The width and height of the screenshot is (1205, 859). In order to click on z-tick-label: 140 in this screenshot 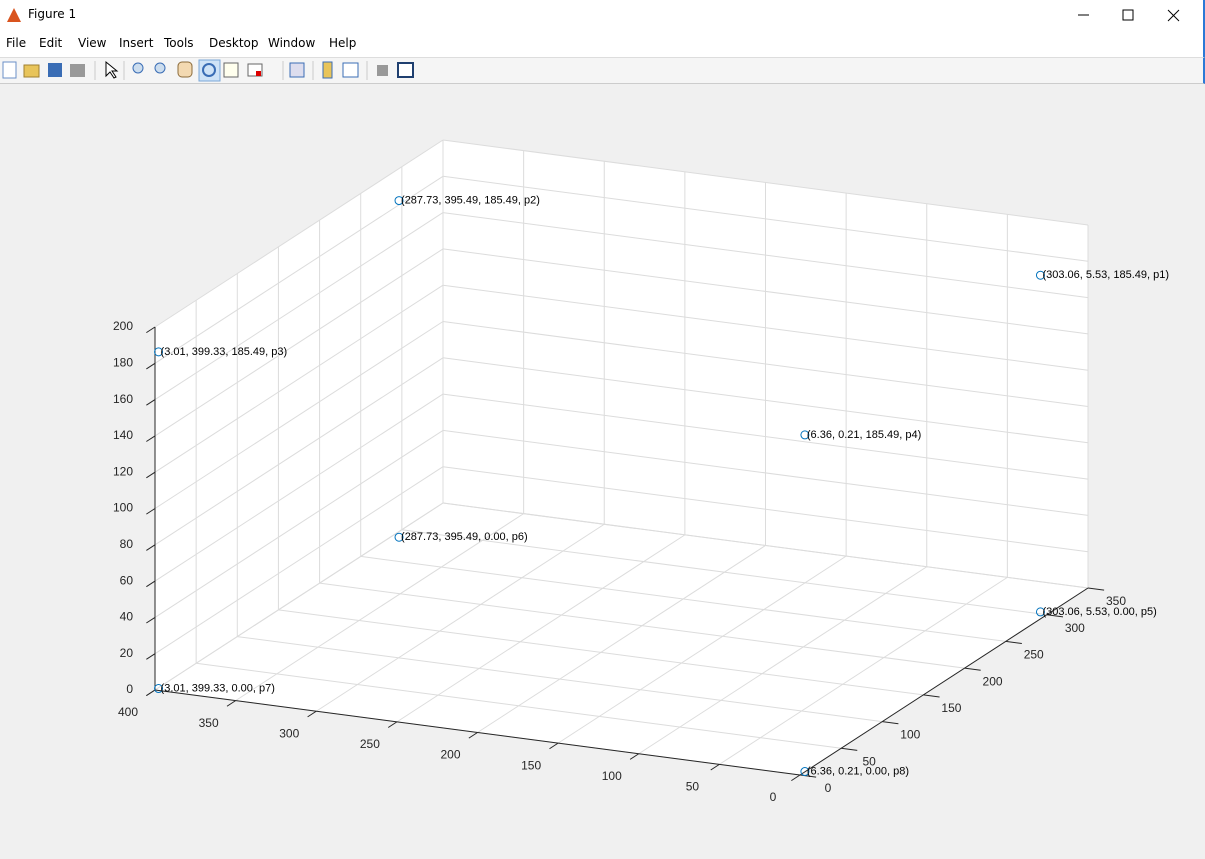, I will do `click(123, 435)`.